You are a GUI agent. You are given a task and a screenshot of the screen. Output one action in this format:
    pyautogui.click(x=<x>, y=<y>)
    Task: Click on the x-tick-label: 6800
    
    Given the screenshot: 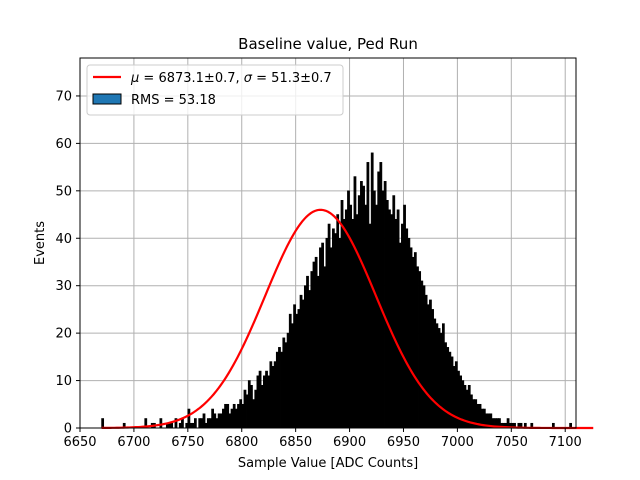 What is the action you would take?
    pyautogui.click(x=241, y=442)
    